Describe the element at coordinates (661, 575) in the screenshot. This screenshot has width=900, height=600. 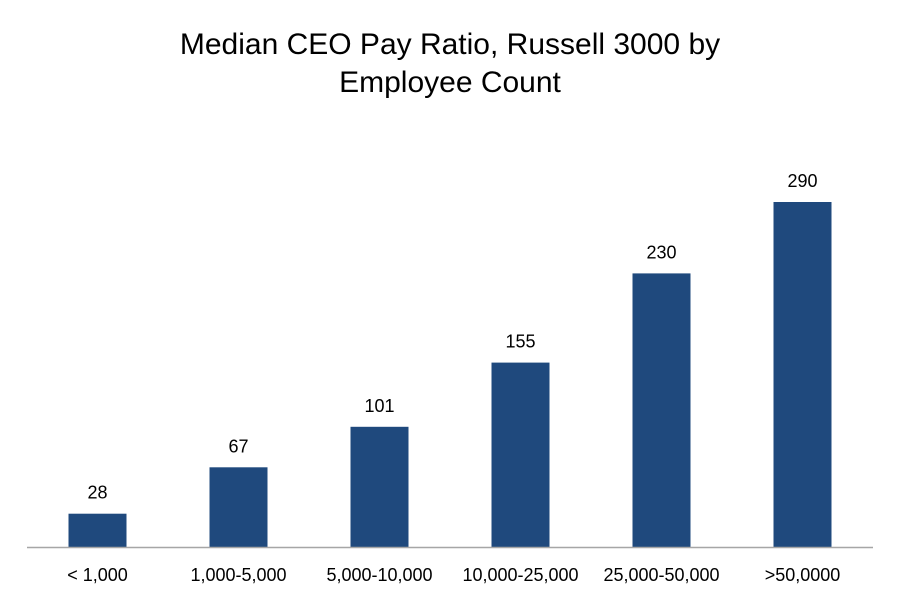
I see `x-tick-label: 25,000-50,000` at that location.